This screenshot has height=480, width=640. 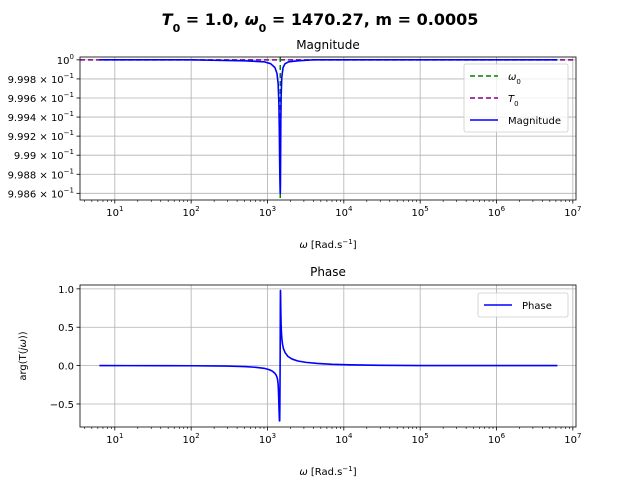 What do you see at coordinates (66, 367) in the screenshot?
I see `y-tick-label: 0.0` at bounding box center [66, 367].